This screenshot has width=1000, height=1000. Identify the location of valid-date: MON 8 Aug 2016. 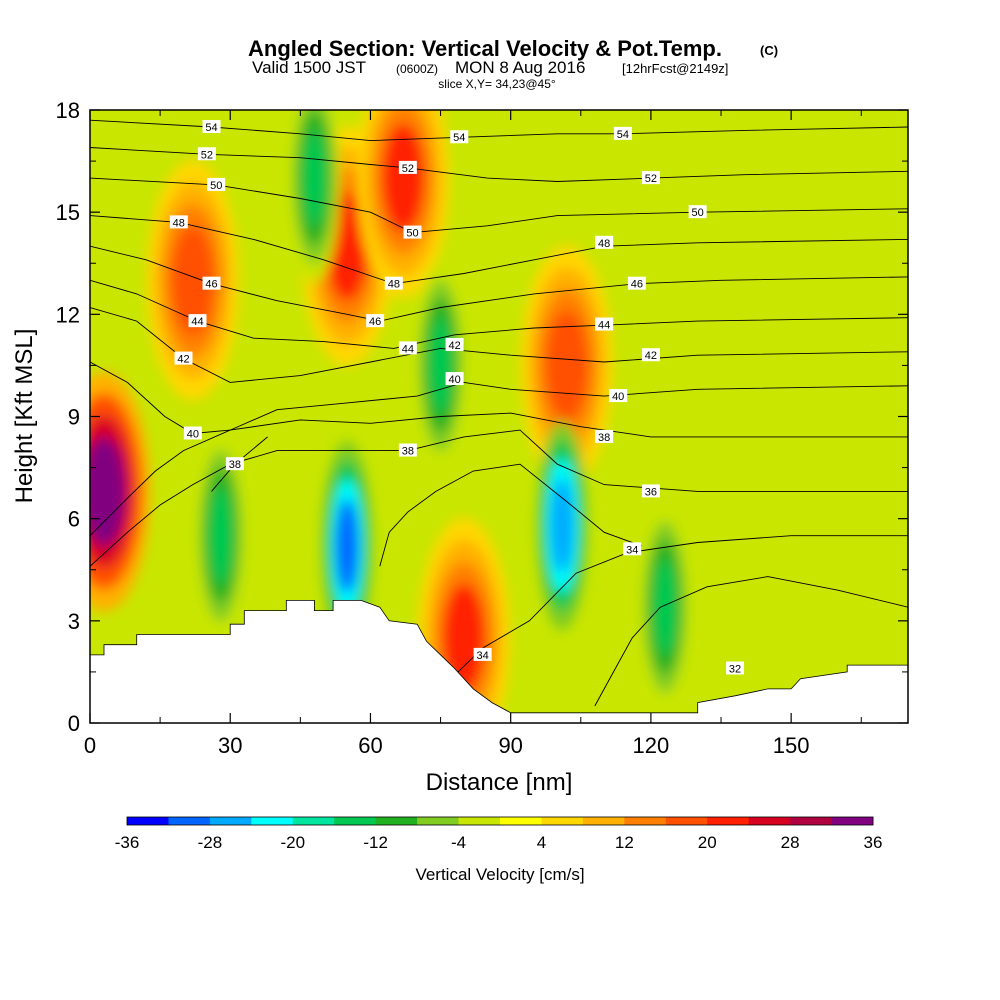
(520, 67).